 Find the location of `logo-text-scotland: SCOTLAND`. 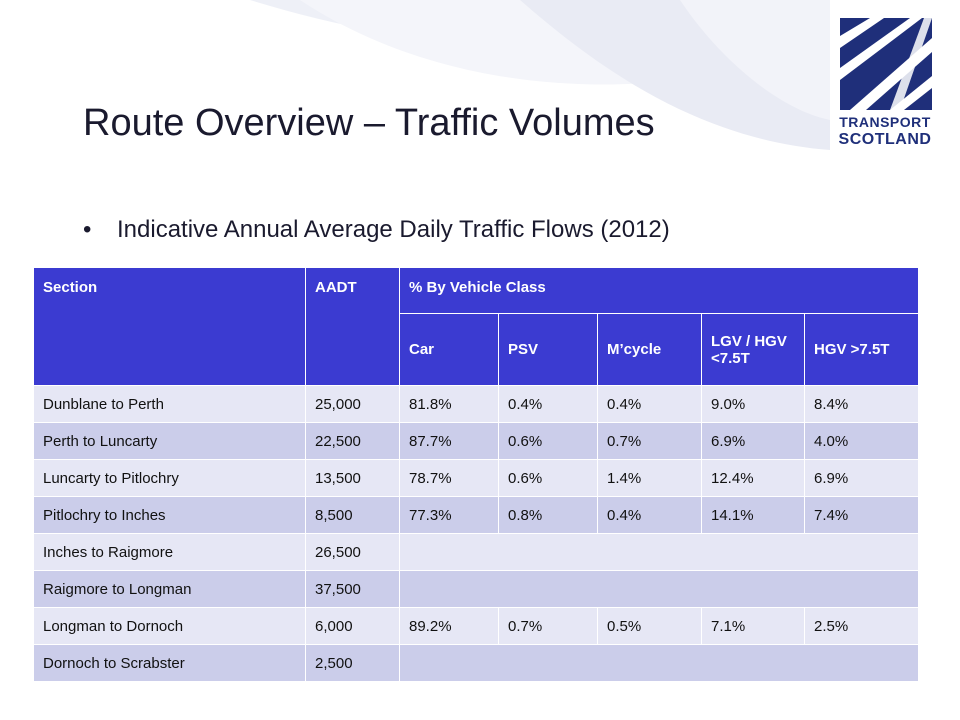

logo-text-scotland: SCOTLAND is located at coordinates (885, 139).